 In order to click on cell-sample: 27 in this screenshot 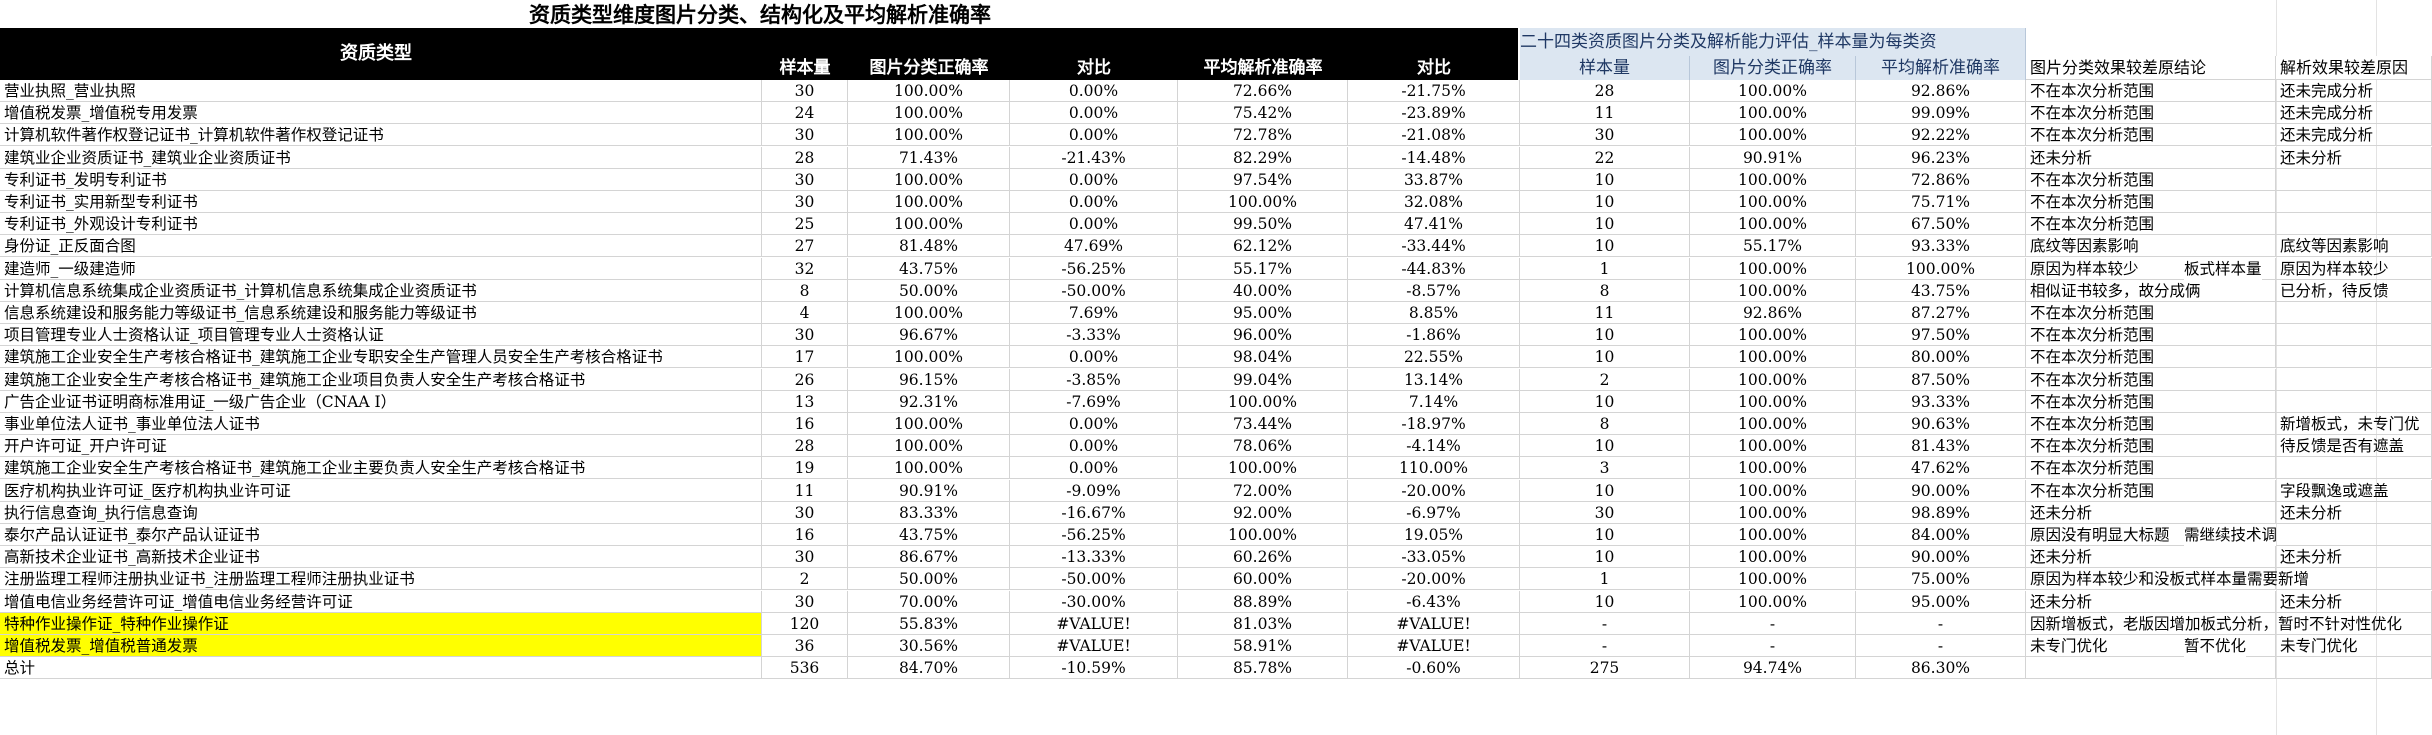, I will do `click(805, 246)`.